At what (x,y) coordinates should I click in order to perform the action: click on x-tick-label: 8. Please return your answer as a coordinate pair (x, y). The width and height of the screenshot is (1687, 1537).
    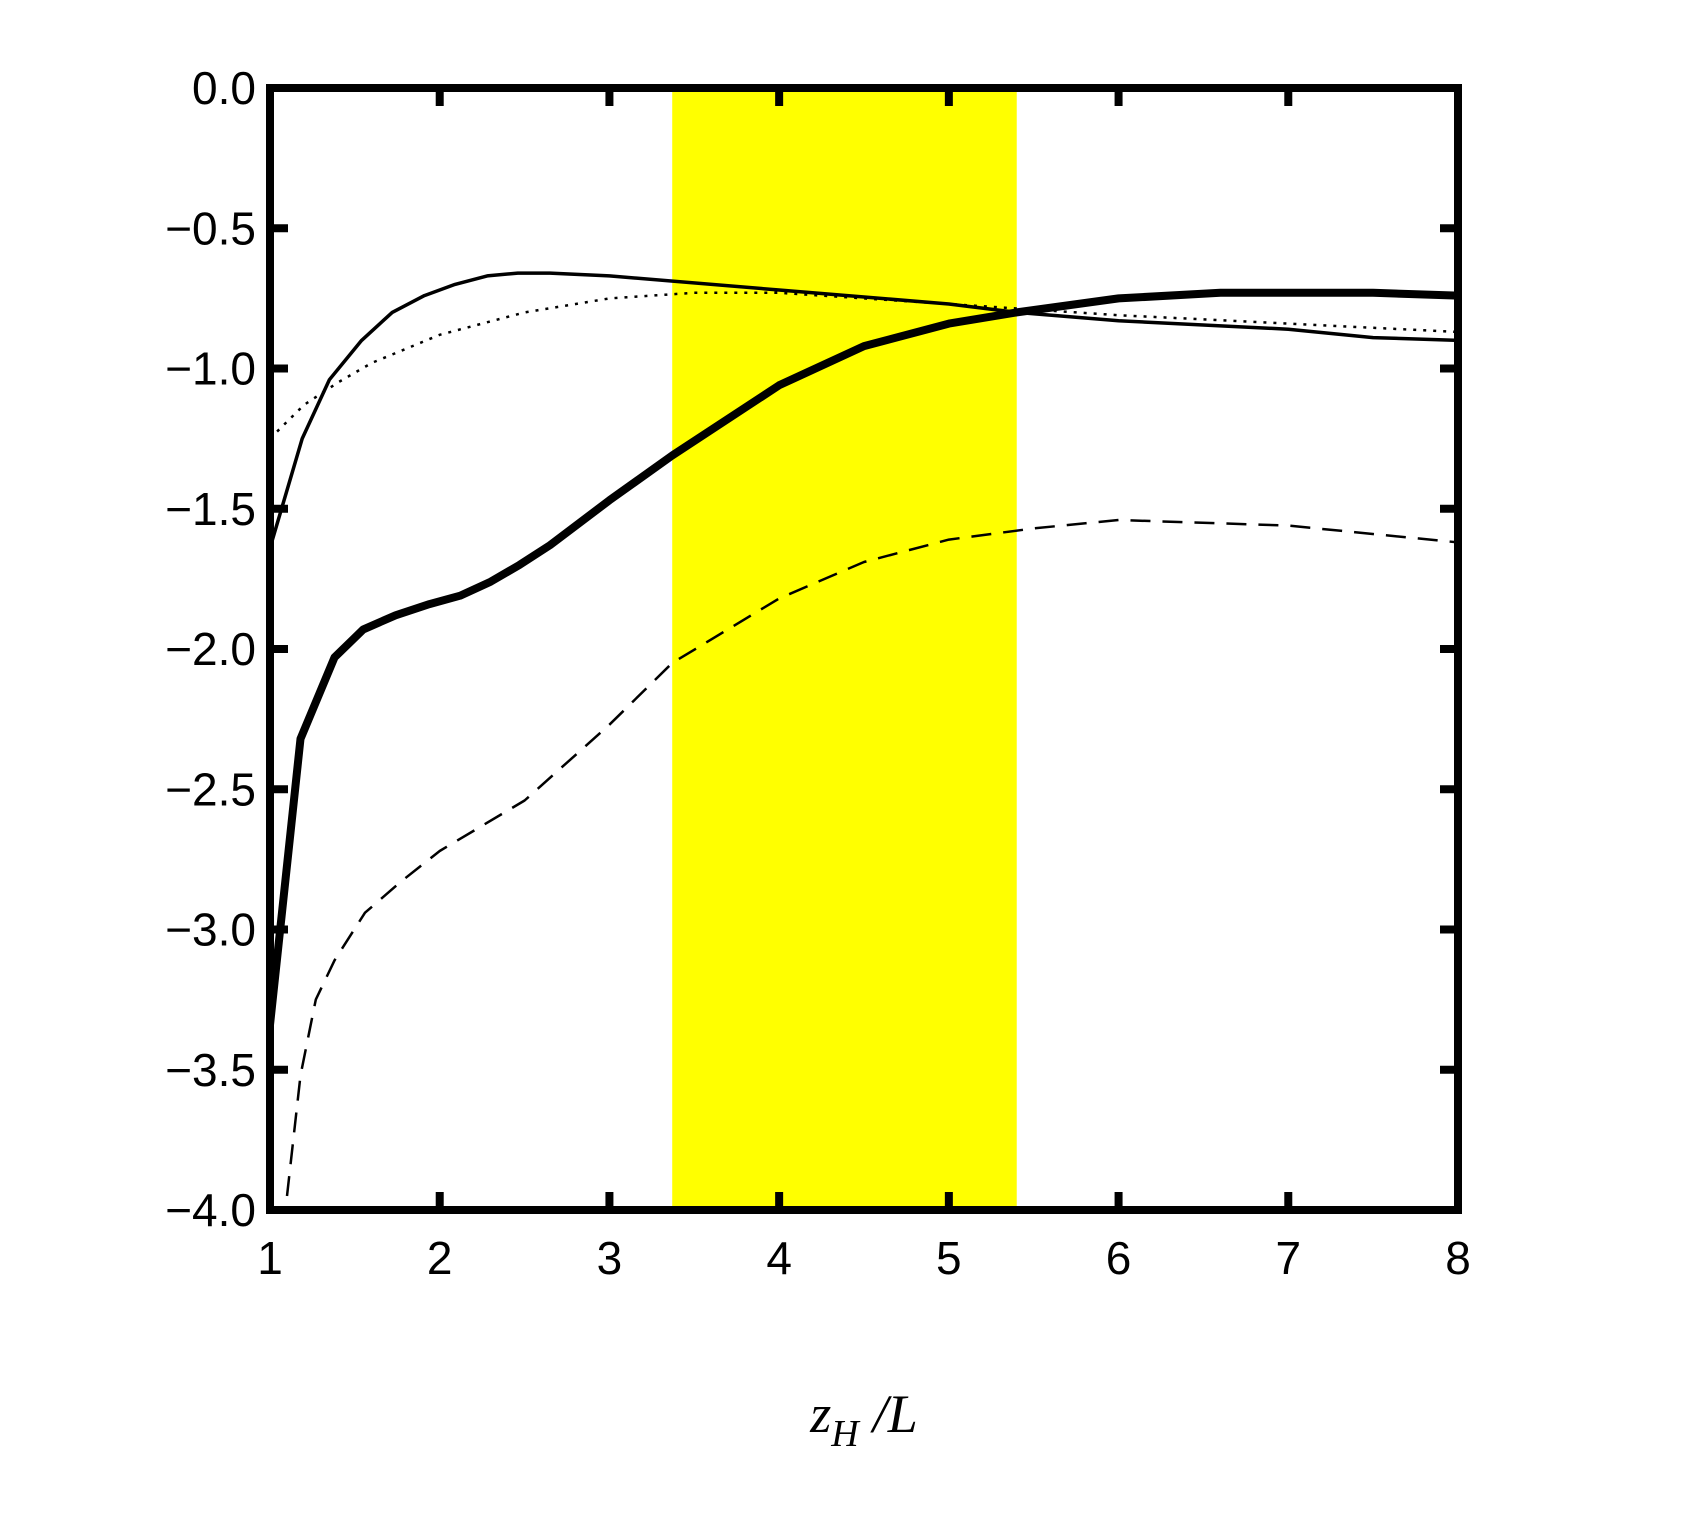
    Looking at the image, I should click on (1458, 1258).